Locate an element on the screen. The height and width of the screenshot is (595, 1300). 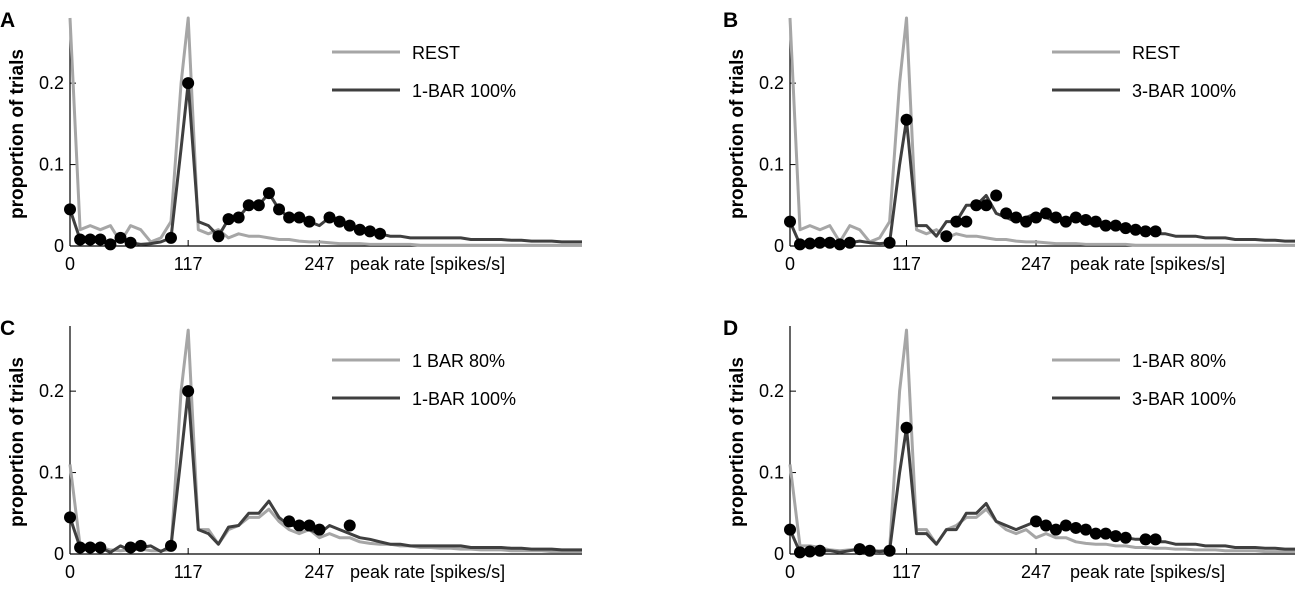
panel-letter: B is located at coordinates (730, 20).